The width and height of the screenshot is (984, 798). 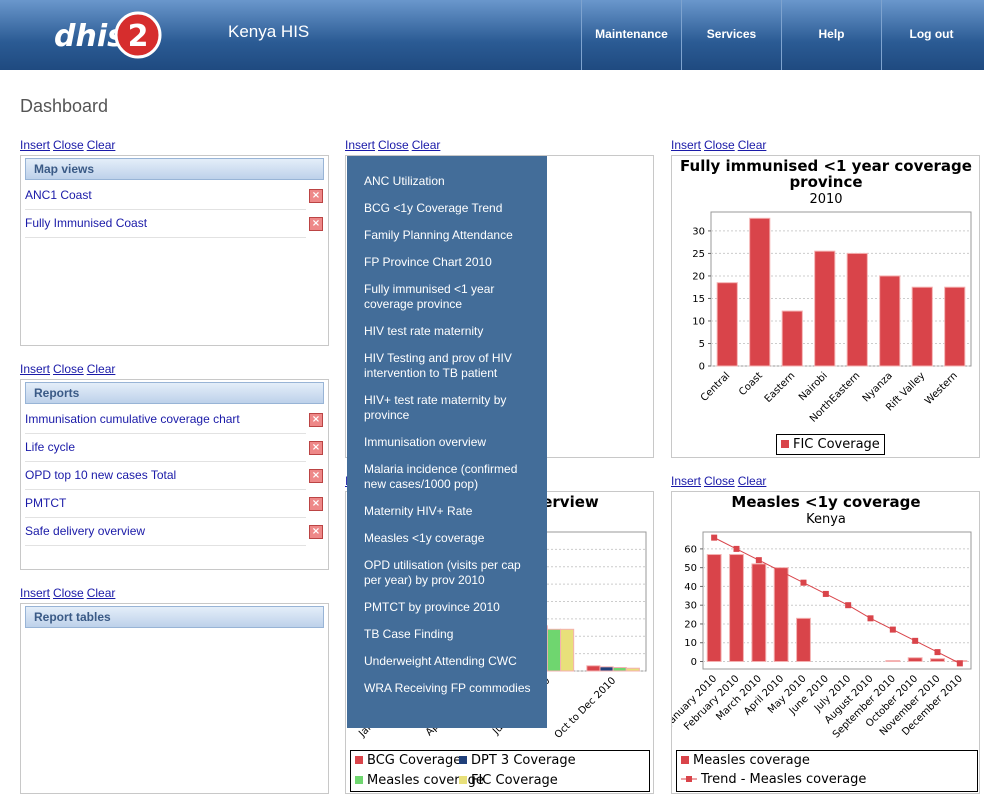 I want to click on menu-item: HIV test rate maternity, so click(x=424, y=331).